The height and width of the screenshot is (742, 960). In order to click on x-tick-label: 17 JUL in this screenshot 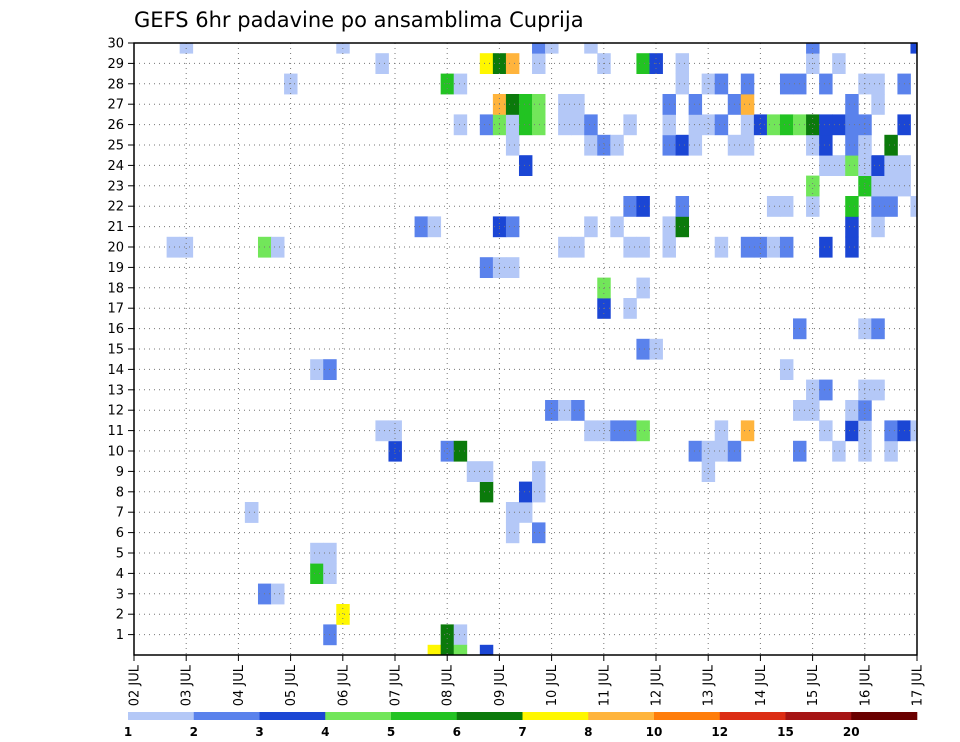, I will do `click(918, 685)`.